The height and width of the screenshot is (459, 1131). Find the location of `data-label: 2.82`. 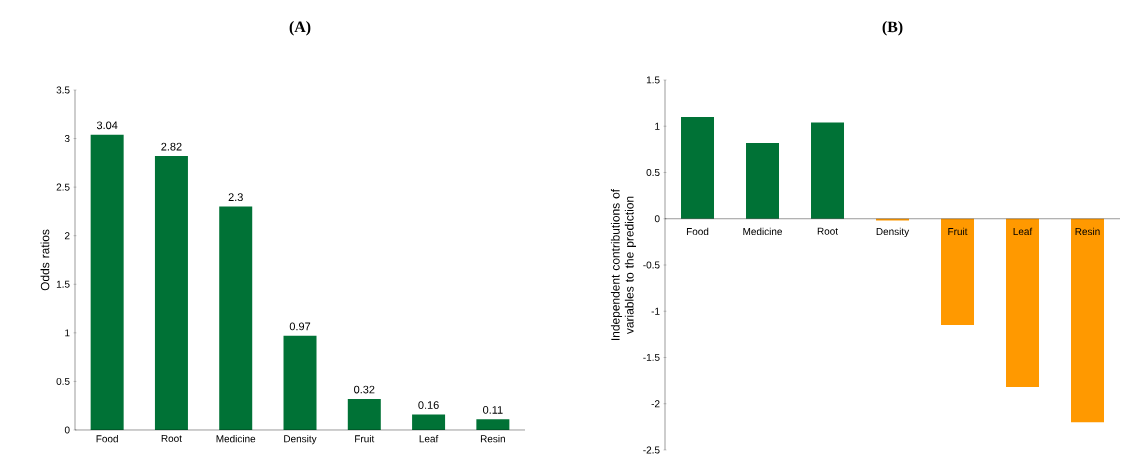

data-label: 2.82 is located at coordinates (171, 146).